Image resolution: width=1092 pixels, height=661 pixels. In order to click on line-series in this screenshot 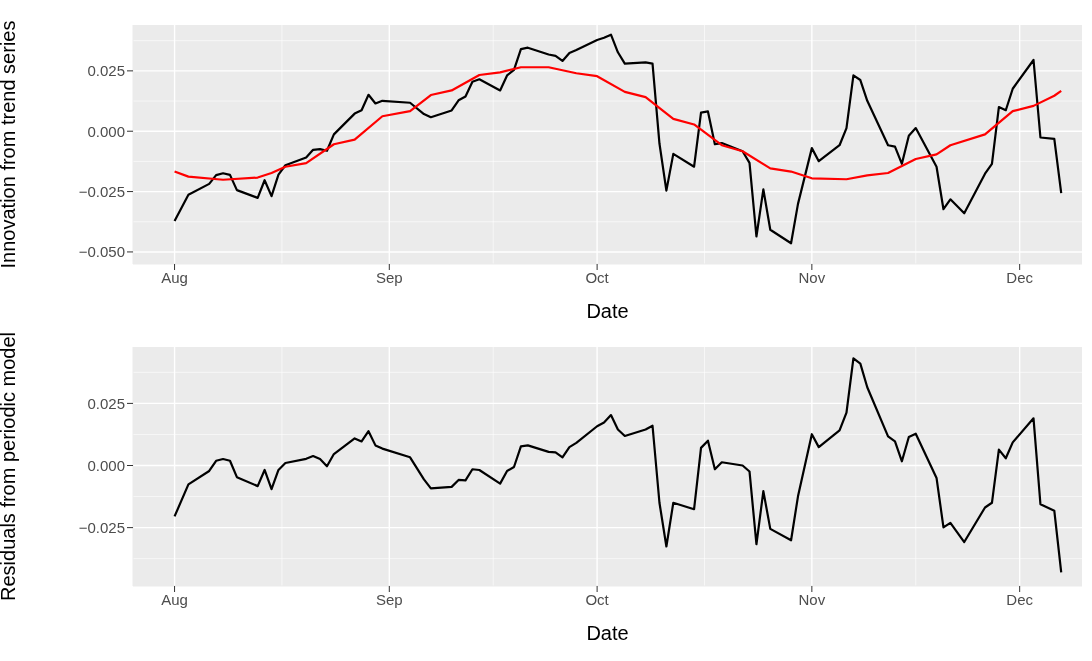, I will do `click(618, 123)`.